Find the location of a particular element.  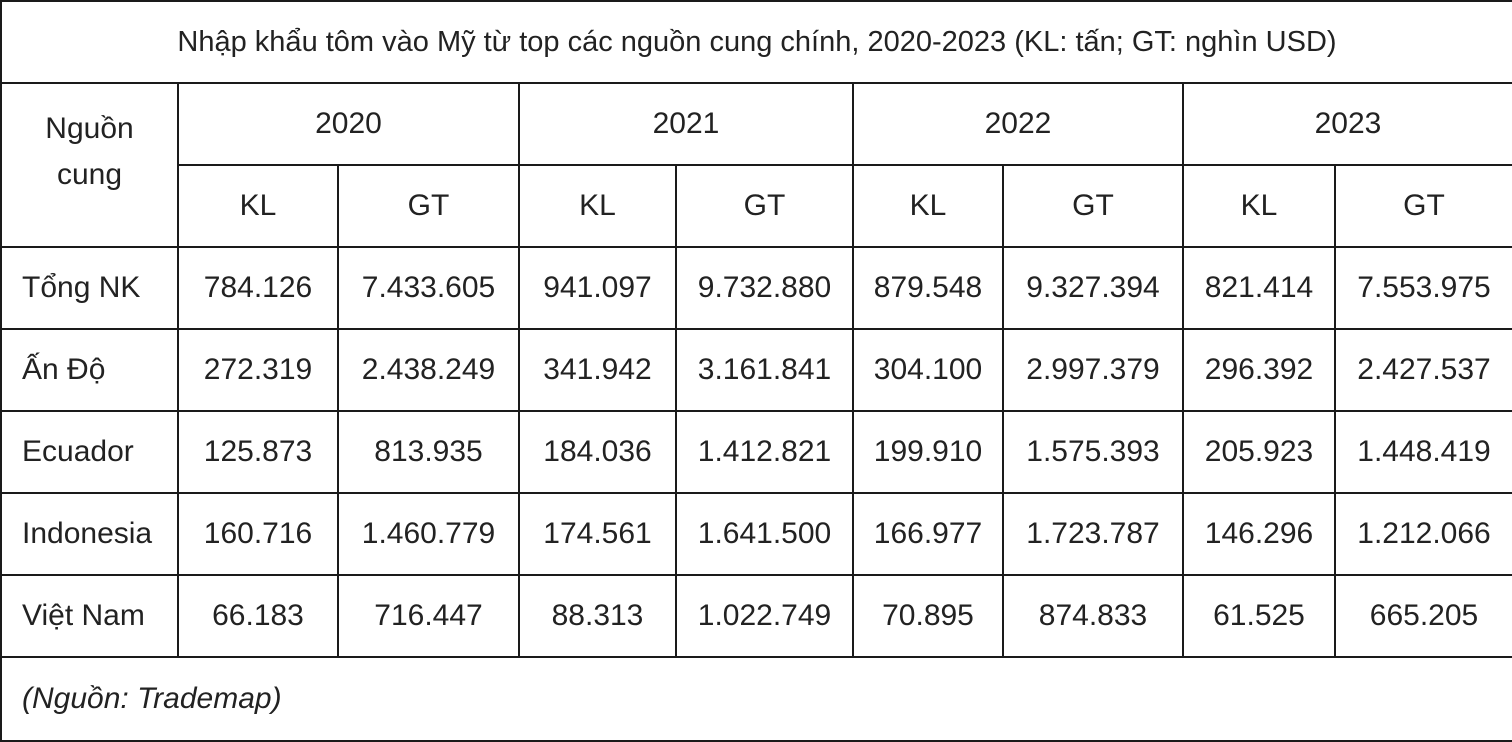

table-cell: 146.296 is located at coordinates (1259, 534).